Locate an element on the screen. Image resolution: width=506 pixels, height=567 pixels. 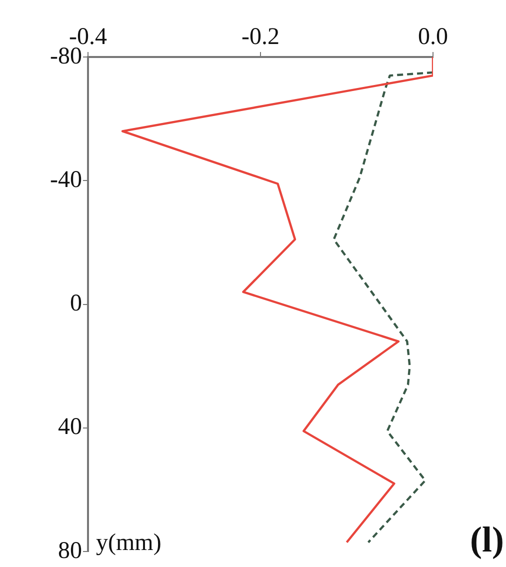
y-axis-title: y(mm) is located at coordinates (129, 543).